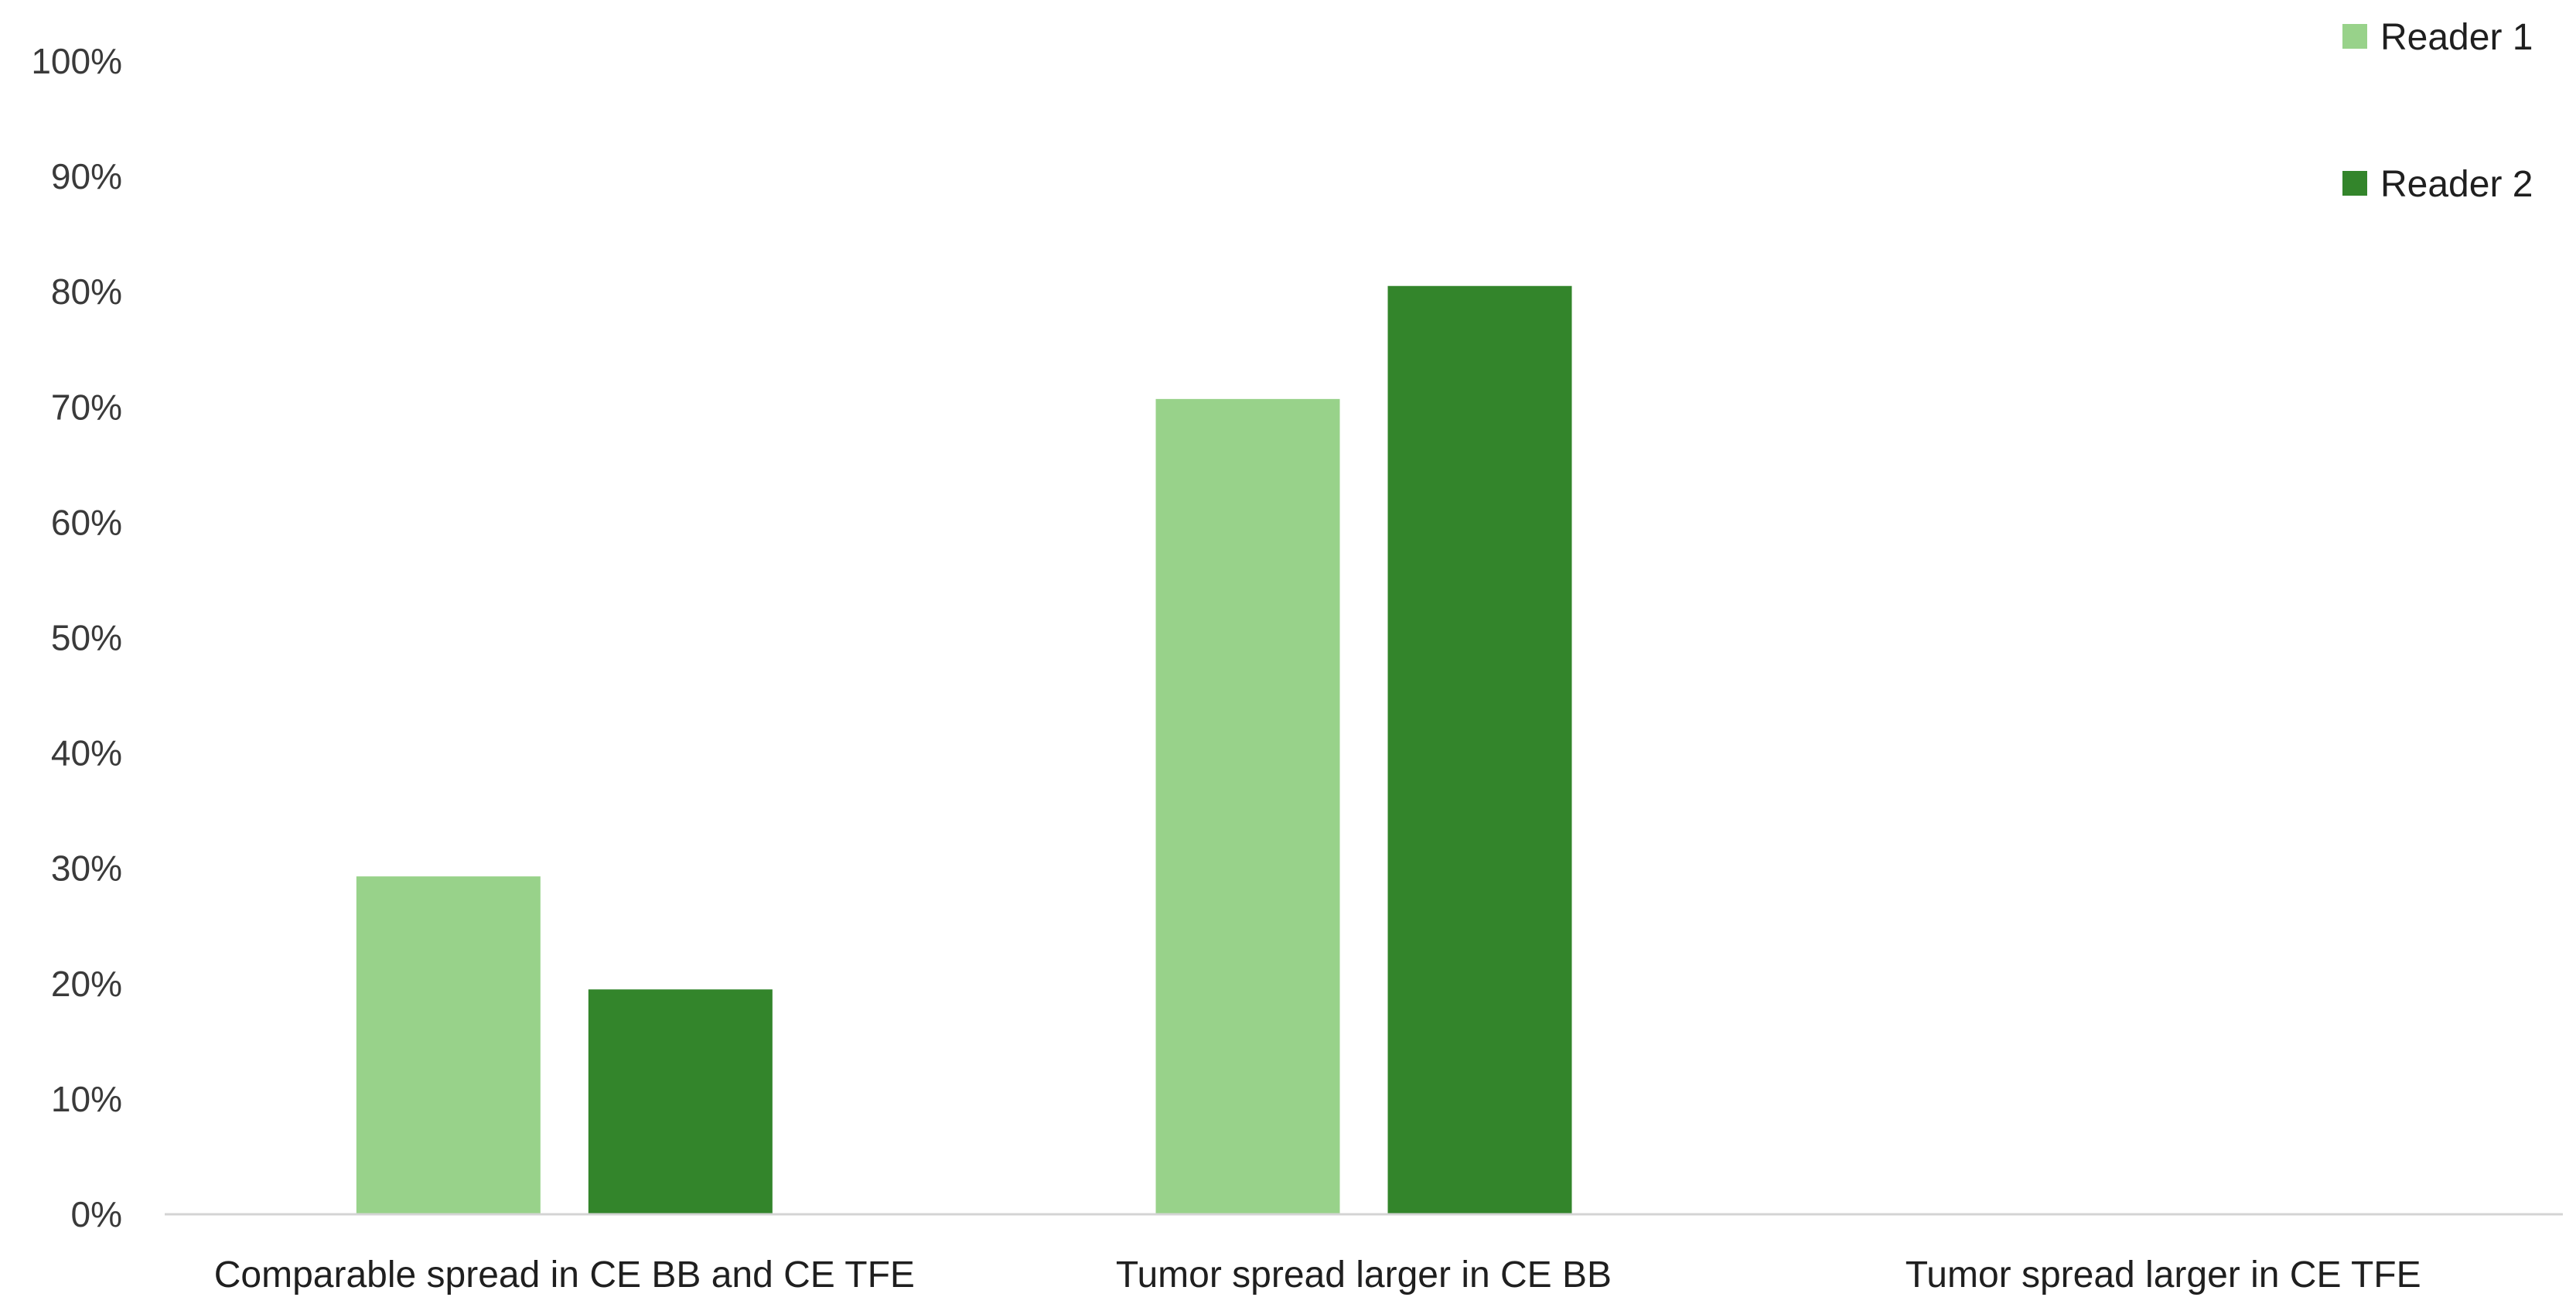  Describe the element at coordinates (86, 638) in the screenshot. I see `y-tick-label: 50%` at that location.